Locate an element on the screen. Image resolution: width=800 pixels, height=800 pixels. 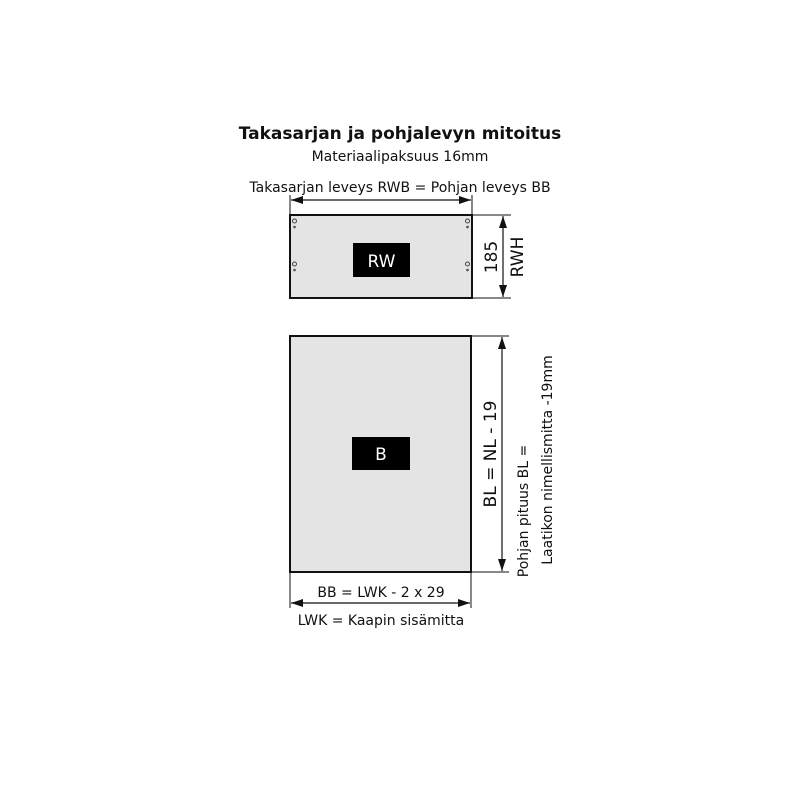
back-panel-height-label: RWH is located at coordinates (518, 257).